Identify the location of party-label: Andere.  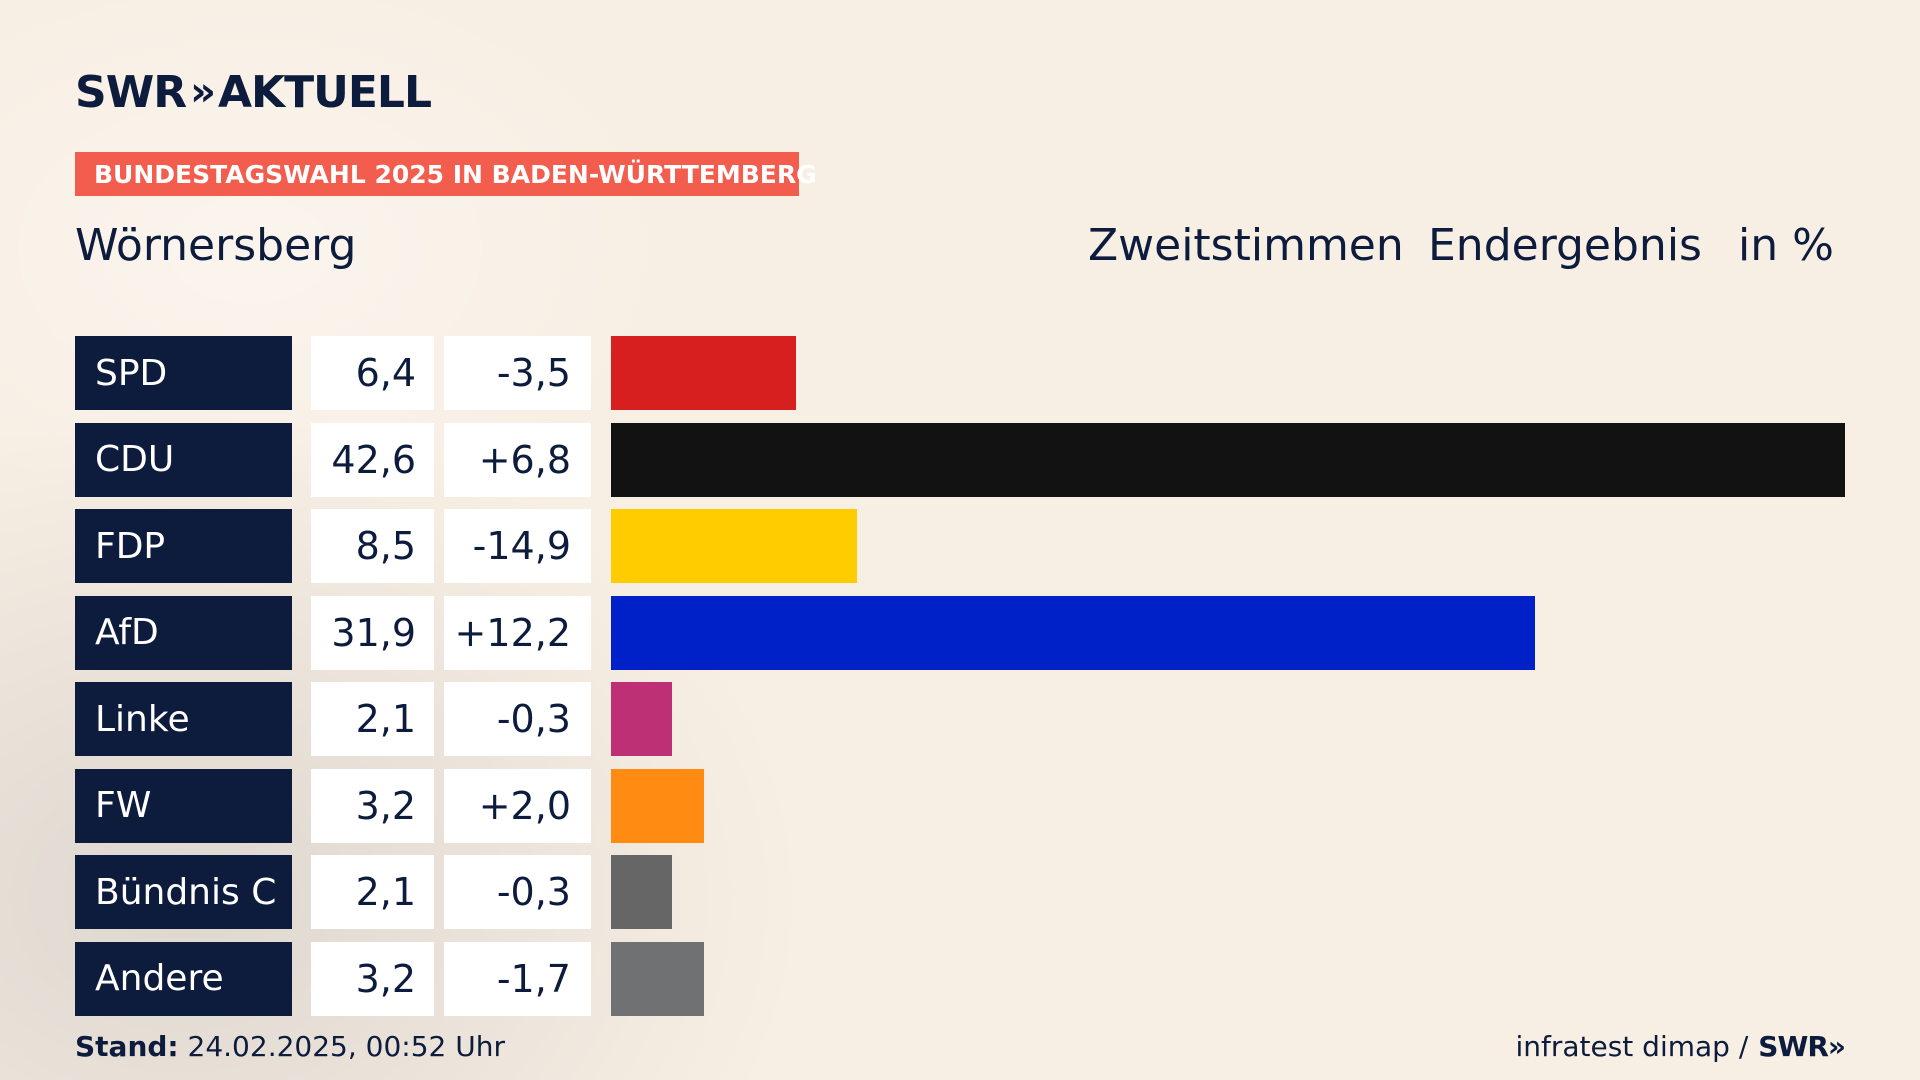
(183, 978).